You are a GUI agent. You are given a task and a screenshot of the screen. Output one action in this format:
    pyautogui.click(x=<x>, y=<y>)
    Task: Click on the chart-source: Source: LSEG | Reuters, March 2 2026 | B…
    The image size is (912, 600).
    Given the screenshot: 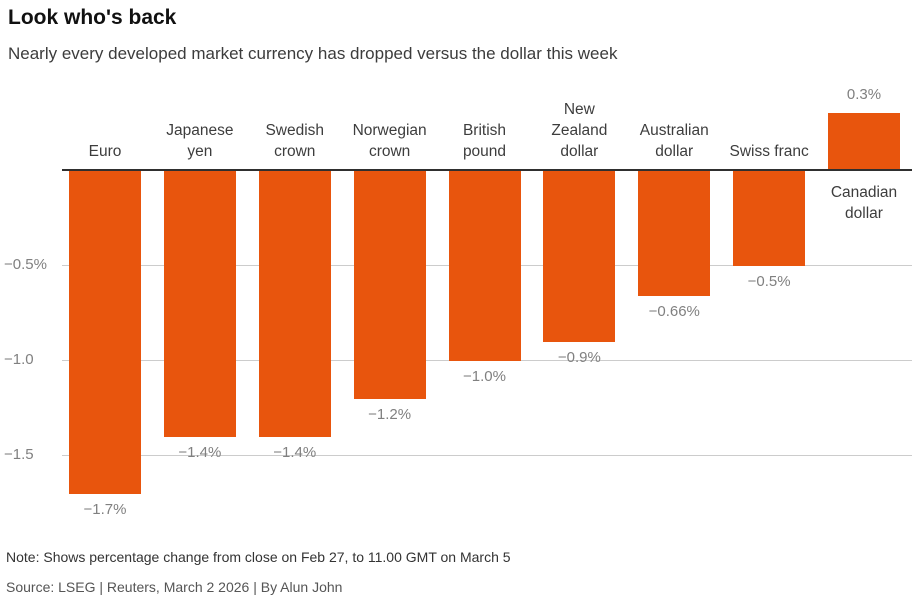 What is the action you would take?
    pyautogui.click(x=174, y=587)
    